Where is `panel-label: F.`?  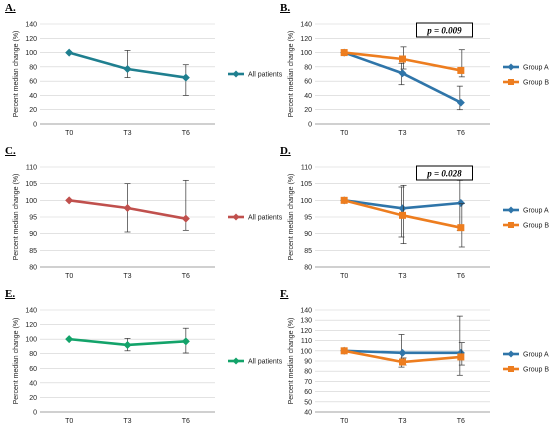 panel-label: F. is located at coordinates (284, 294).